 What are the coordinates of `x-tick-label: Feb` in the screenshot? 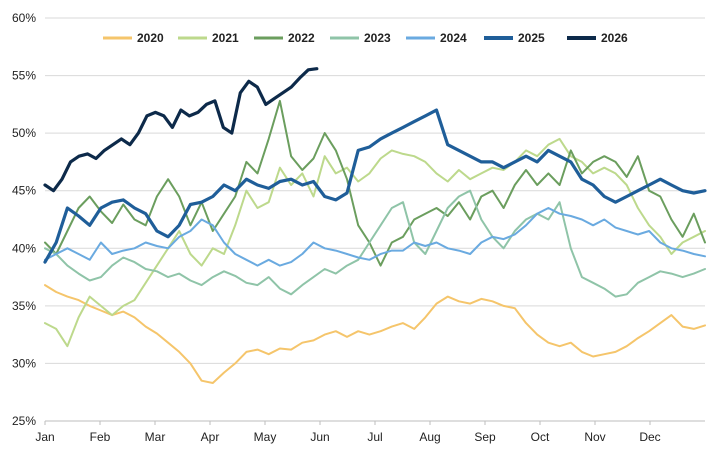 It's located at (100, 437).